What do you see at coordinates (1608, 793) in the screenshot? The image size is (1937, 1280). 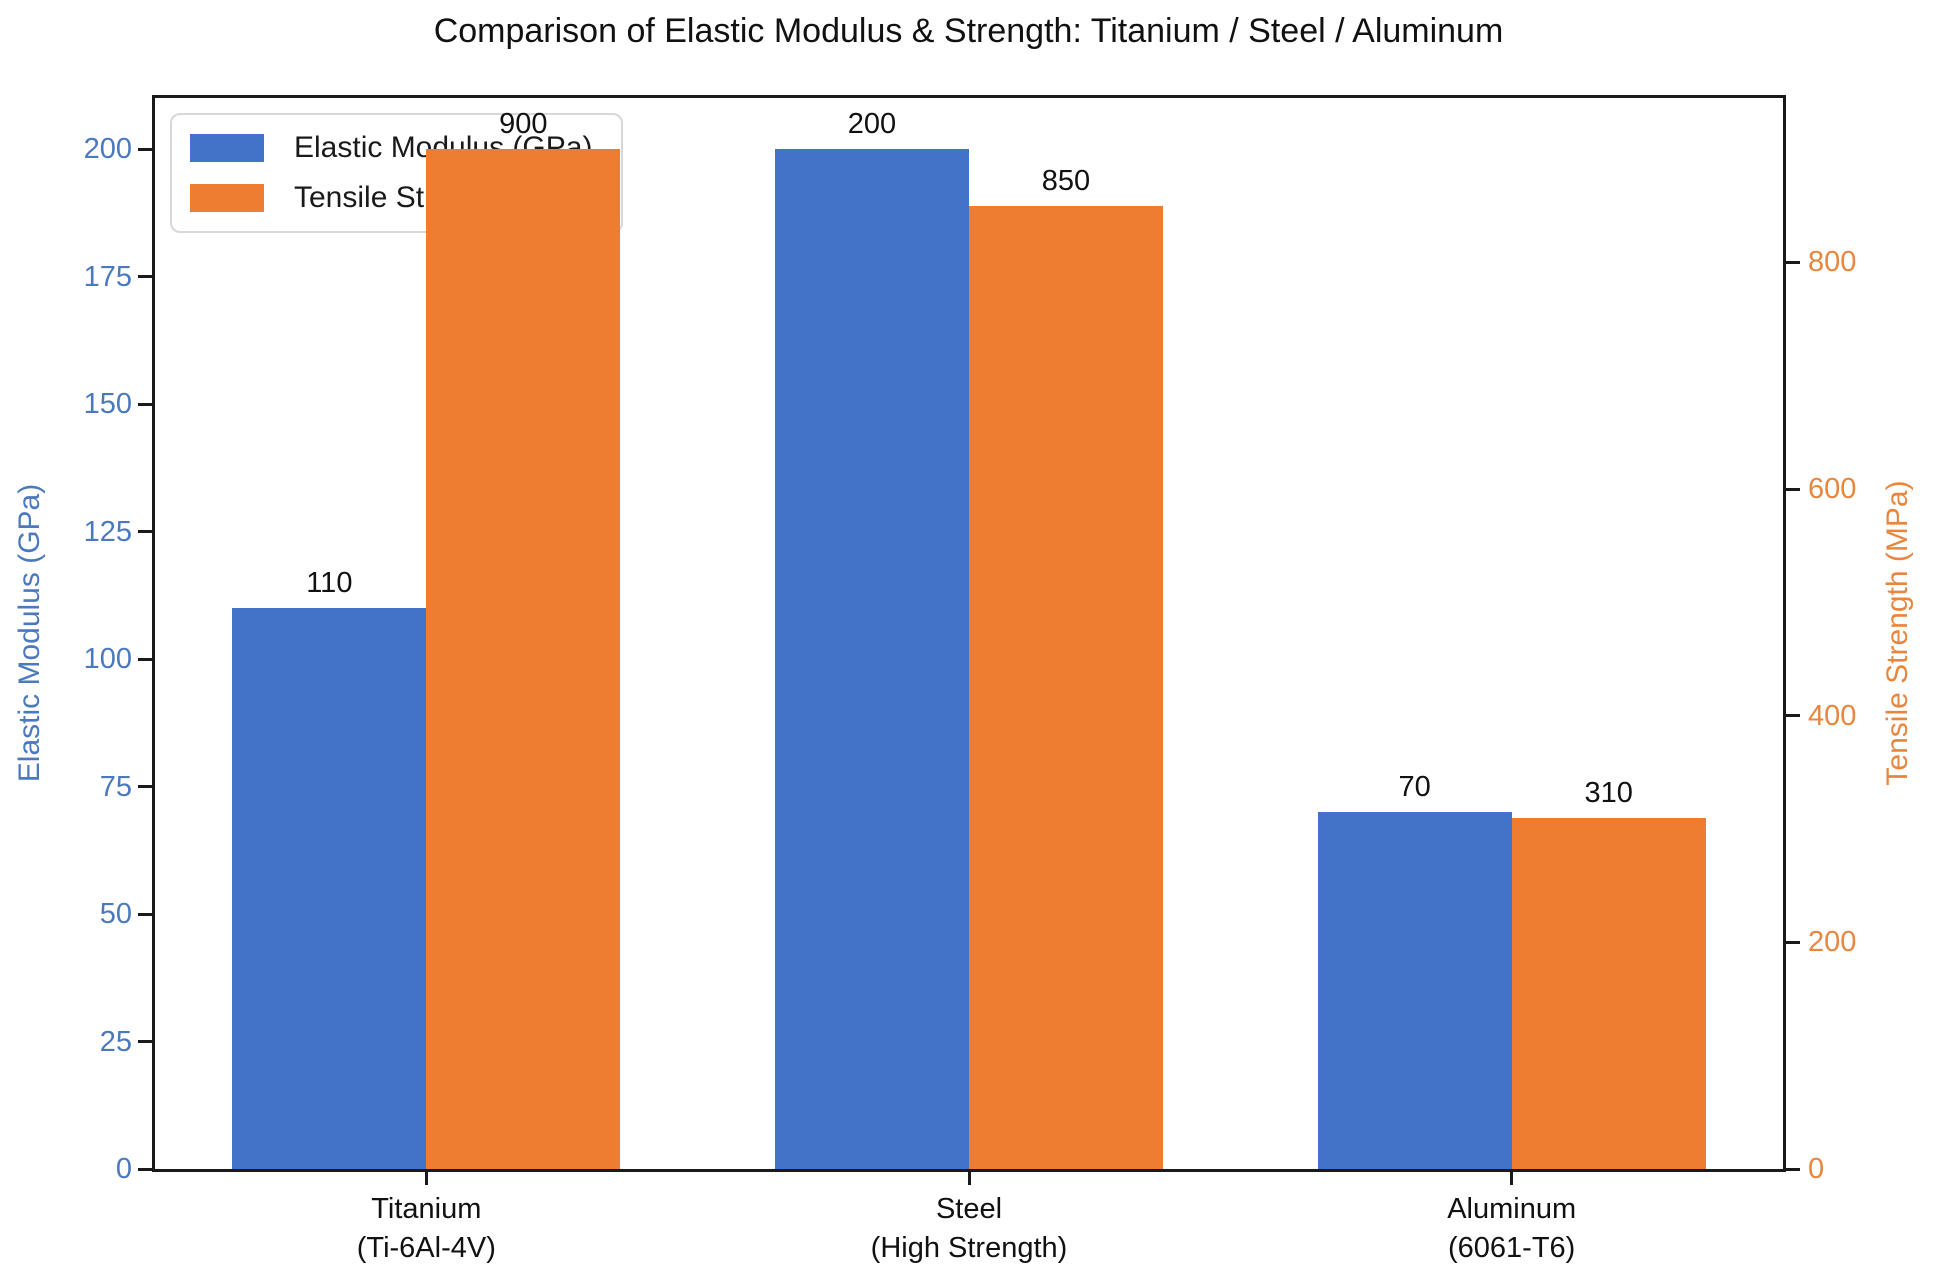 I see `bar-value-label-tensile-strength-aluminum: 310` at bounding box center [1608, 793].